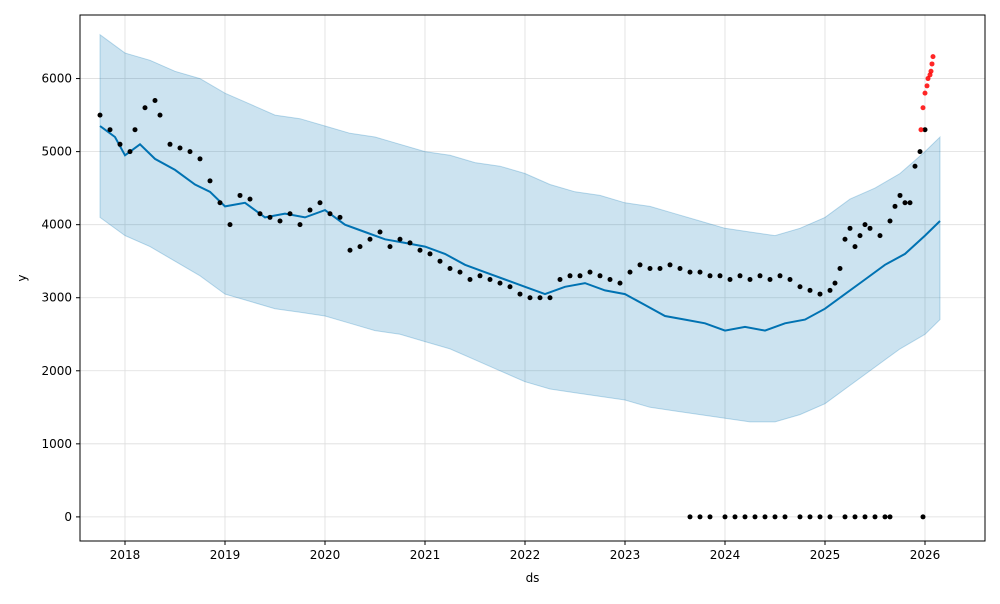  Describe the element at coordinates (56, 444) in the screenshot. I see `y-tick-label: 1000` at that location.